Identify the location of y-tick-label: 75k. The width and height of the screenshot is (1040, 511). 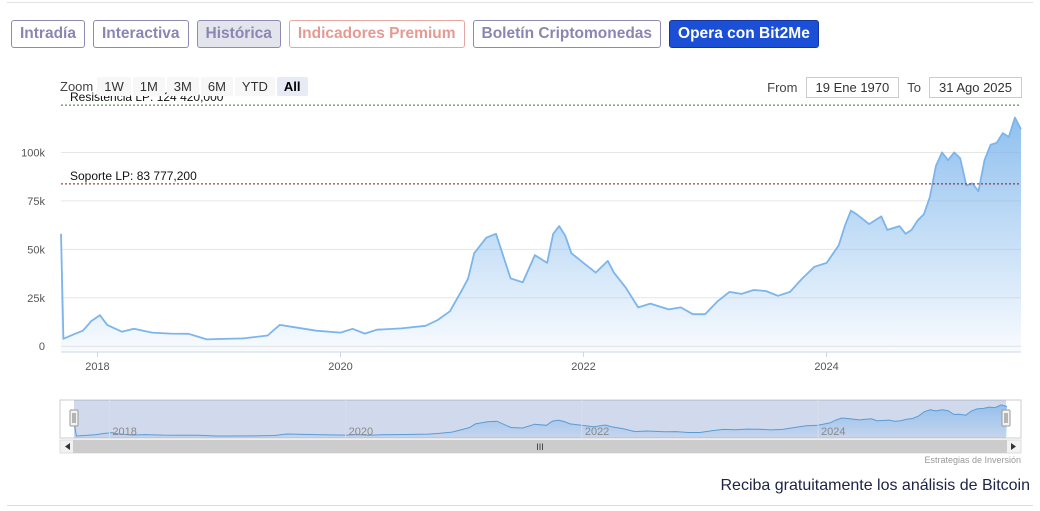
(36, 202).